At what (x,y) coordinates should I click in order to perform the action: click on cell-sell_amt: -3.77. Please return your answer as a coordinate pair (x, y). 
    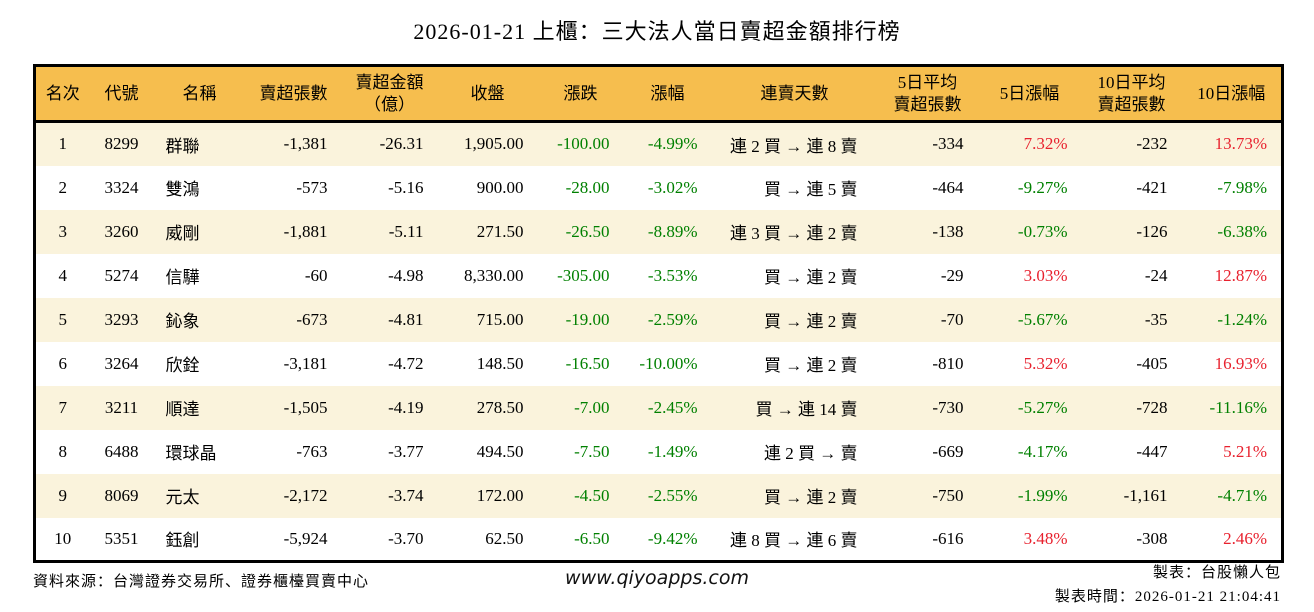
    Looking at the image, I should click on (406, 451).